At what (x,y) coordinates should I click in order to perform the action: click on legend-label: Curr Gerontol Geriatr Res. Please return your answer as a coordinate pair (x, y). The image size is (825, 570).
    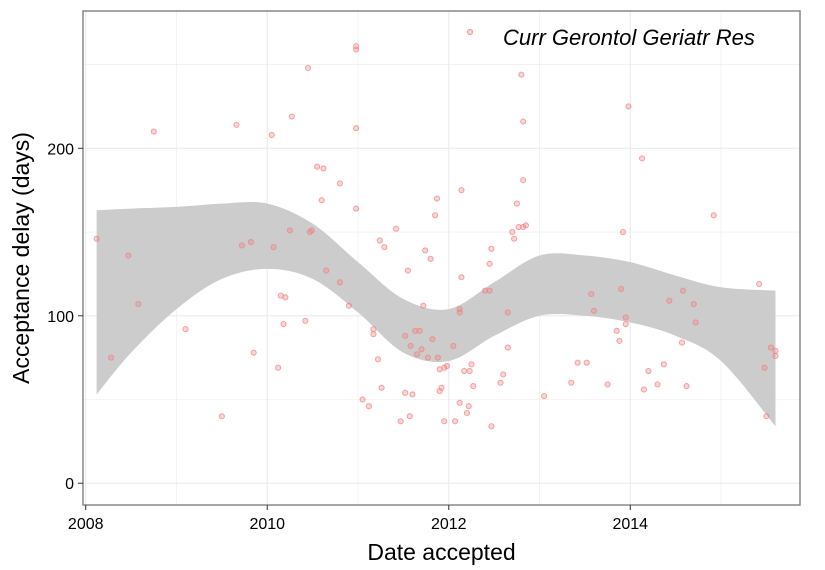
    Looking at the image, I should click on (629, 37).